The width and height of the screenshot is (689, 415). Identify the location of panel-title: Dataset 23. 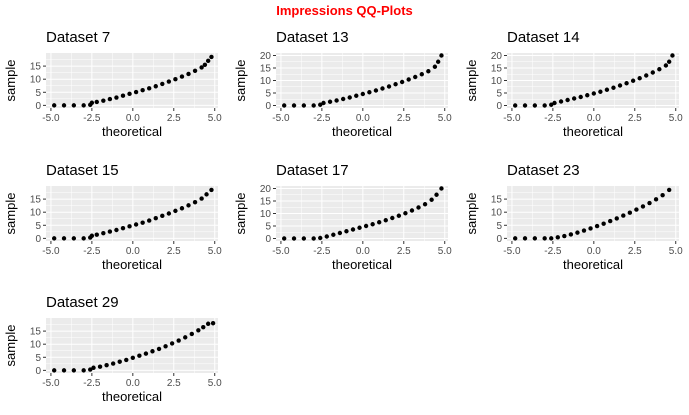
(543, 170).